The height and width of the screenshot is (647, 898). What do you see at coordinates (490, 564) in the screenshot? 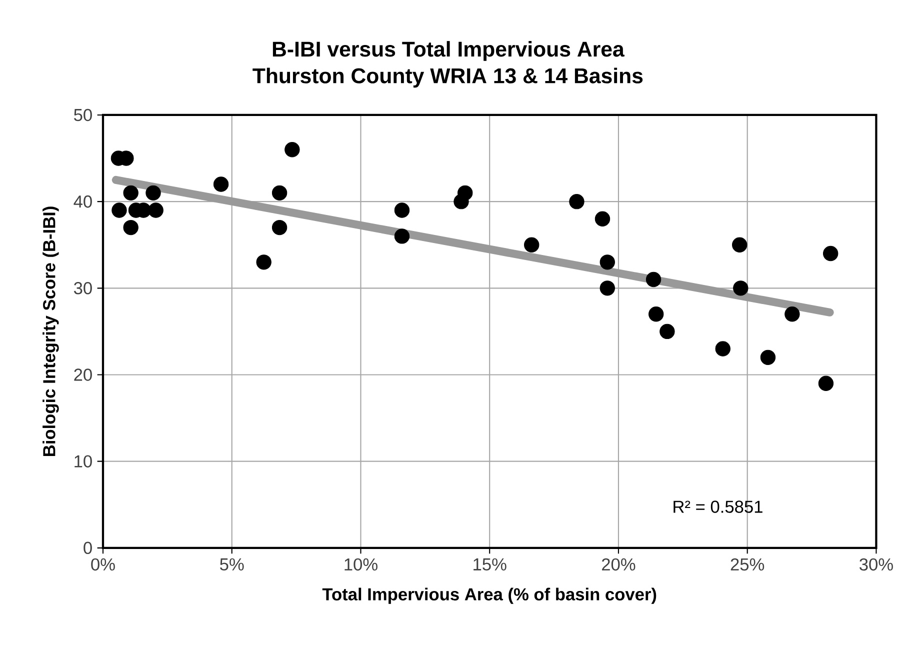
I see `x-tick-label: 15%` at bounding box center [490, 564].